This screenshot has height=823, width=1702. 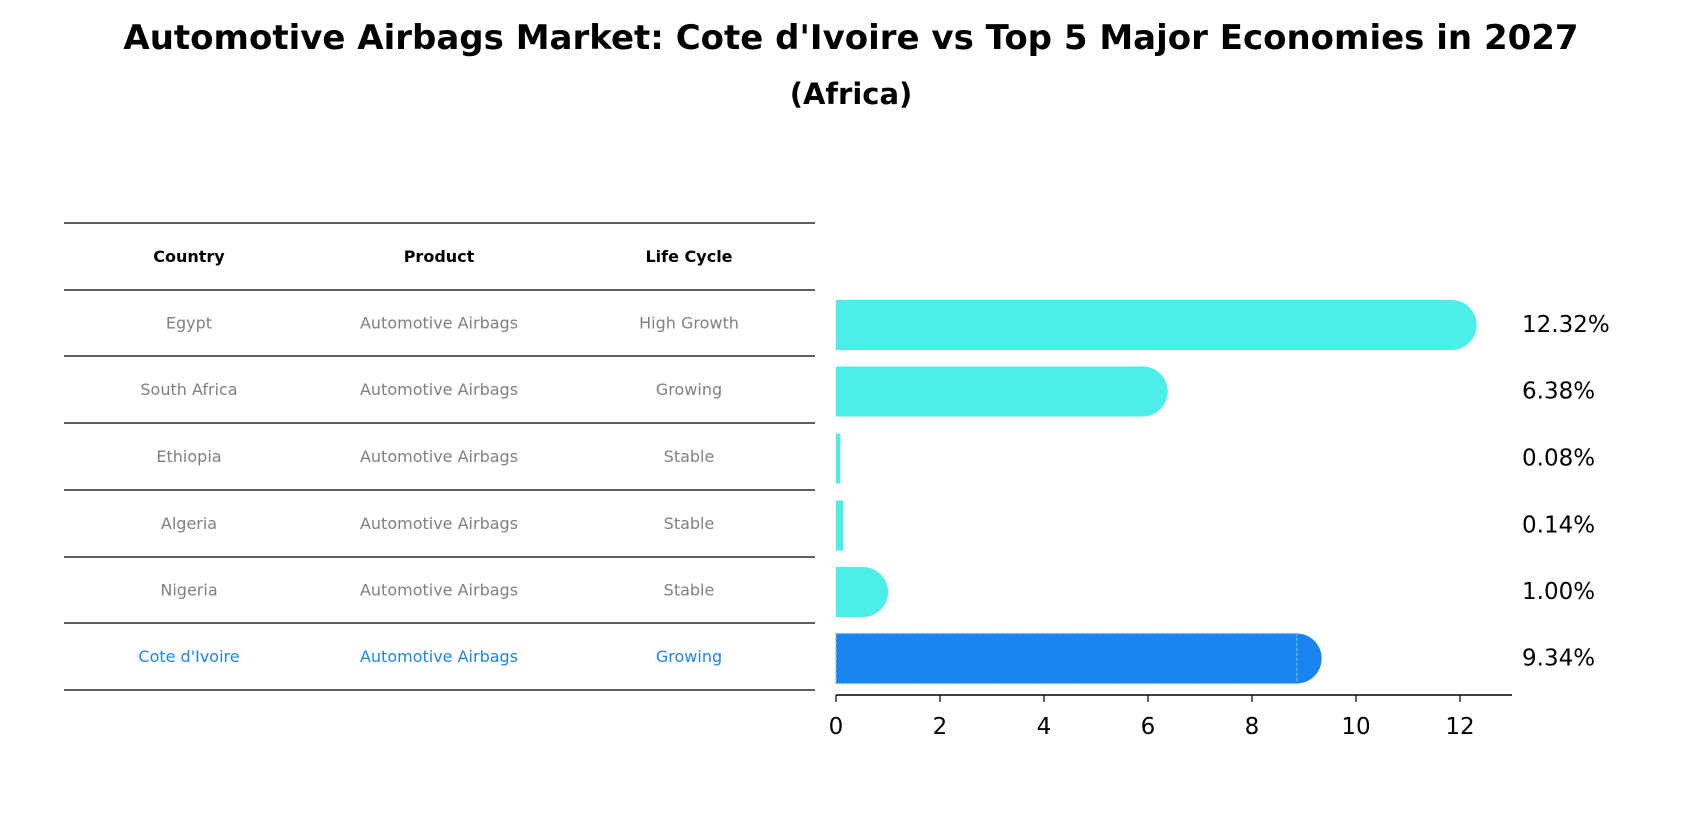 I want to click on bar-value-label: 0.08%, so click(x=1558, y=459).